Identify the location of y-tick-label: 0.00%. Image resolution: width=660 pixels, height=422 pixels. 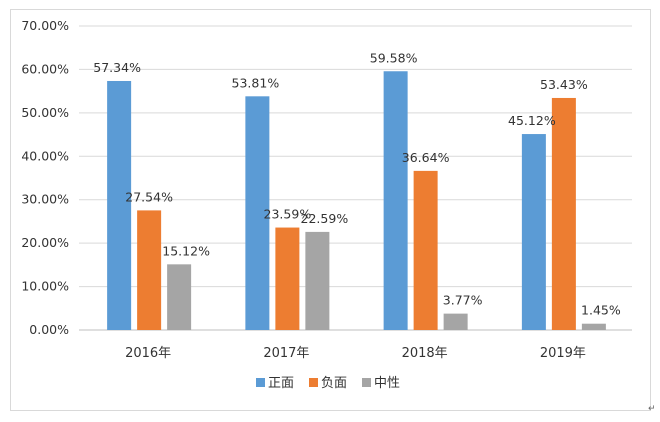
(49, 329).